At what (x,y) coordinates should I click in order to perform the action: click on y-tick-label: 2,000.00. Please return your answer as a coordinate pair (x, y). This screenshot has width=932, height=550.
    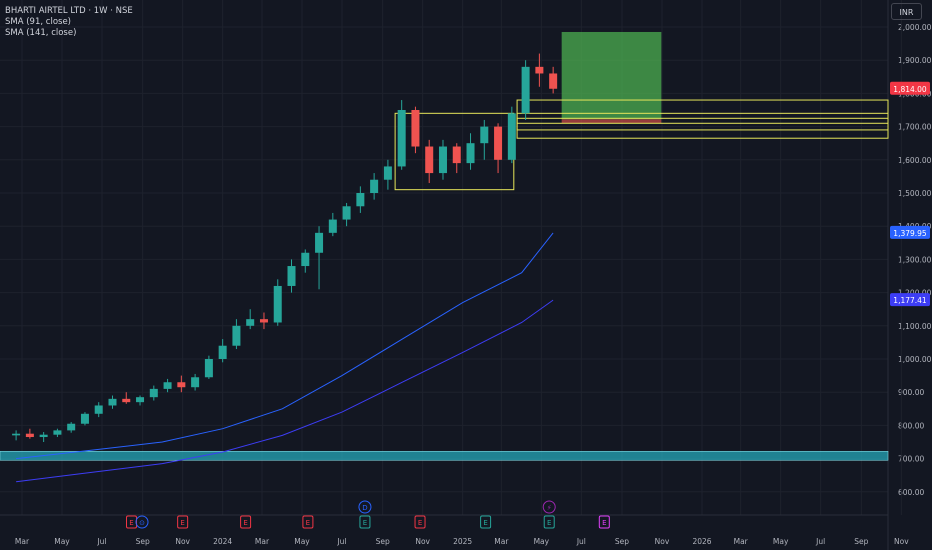
    Looking at the image, I should click on (915, 27).